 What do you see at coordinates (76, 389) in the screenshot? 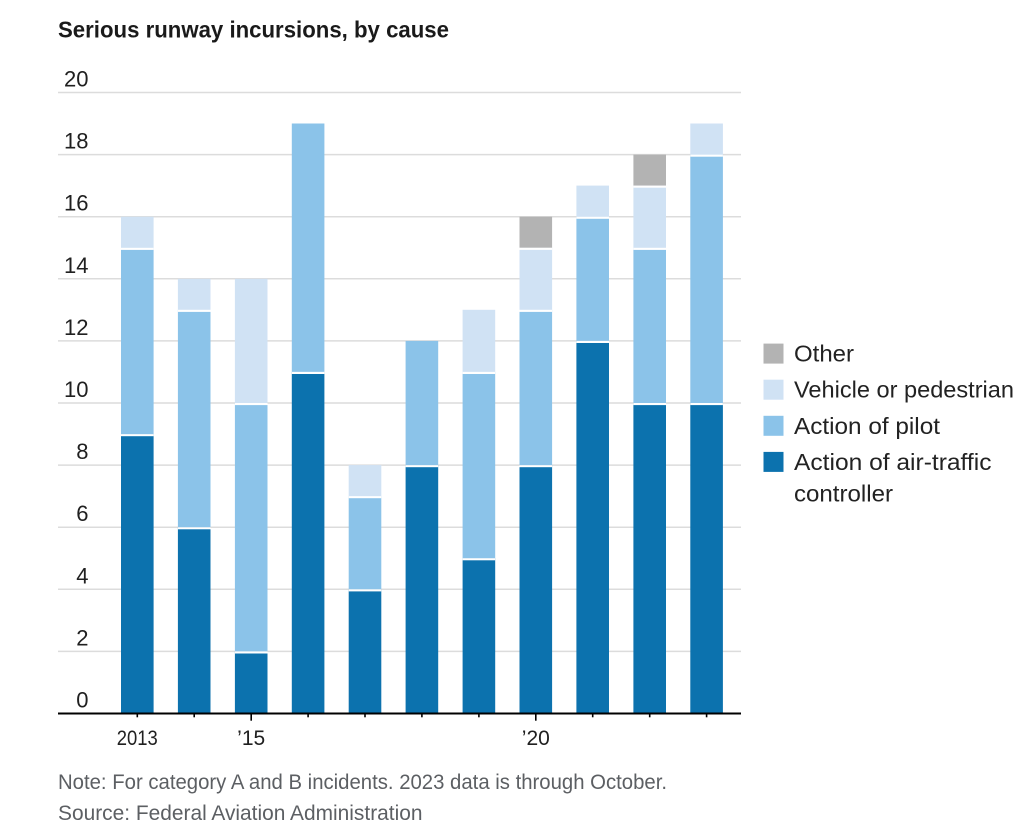
I see `svg-text: 10` at bounding box center [76, 389].